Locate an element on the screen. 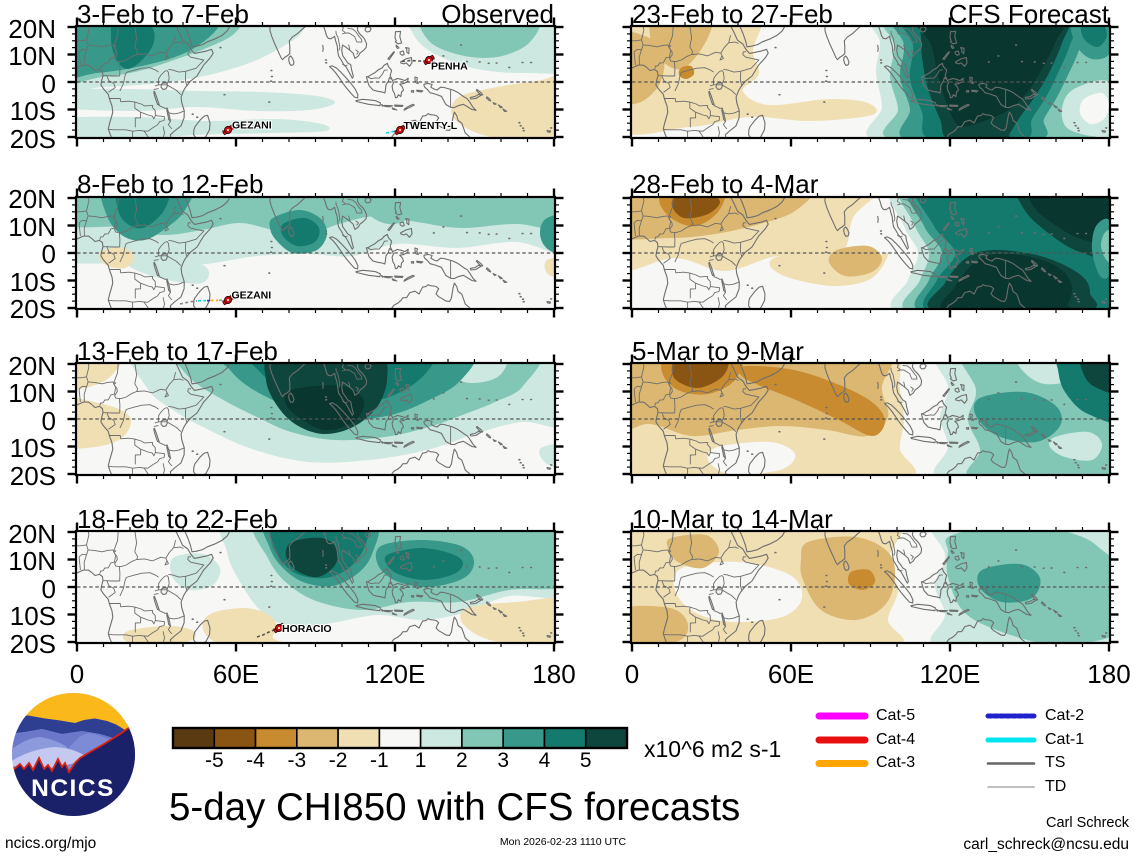  svg-text: PENHA is located at coordinates (449, 67).